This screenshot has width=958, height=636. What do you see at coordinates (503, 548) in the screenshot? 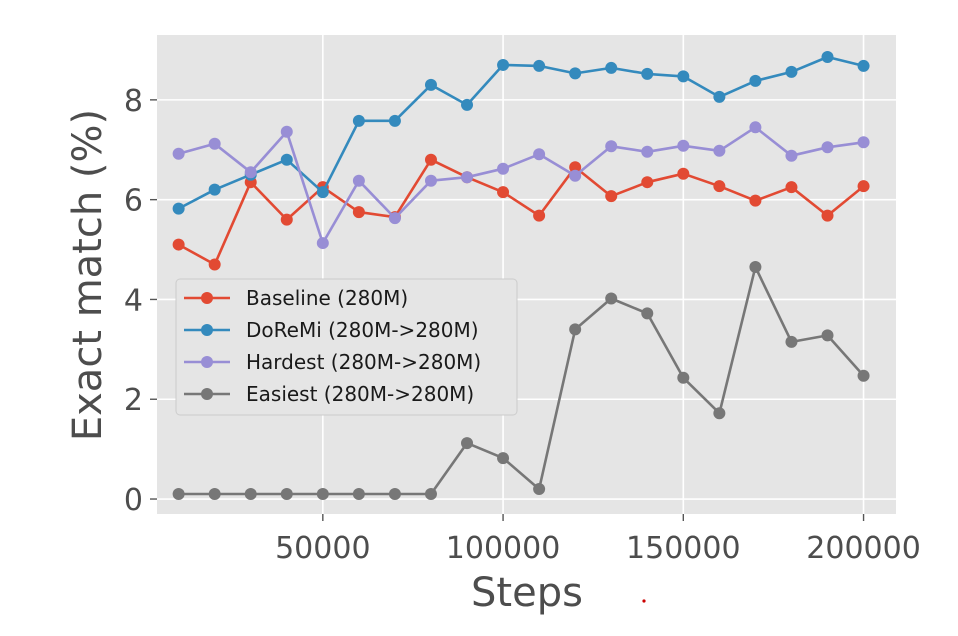
I see `x-tick-label: 100000` at bounding box center [503, 548].